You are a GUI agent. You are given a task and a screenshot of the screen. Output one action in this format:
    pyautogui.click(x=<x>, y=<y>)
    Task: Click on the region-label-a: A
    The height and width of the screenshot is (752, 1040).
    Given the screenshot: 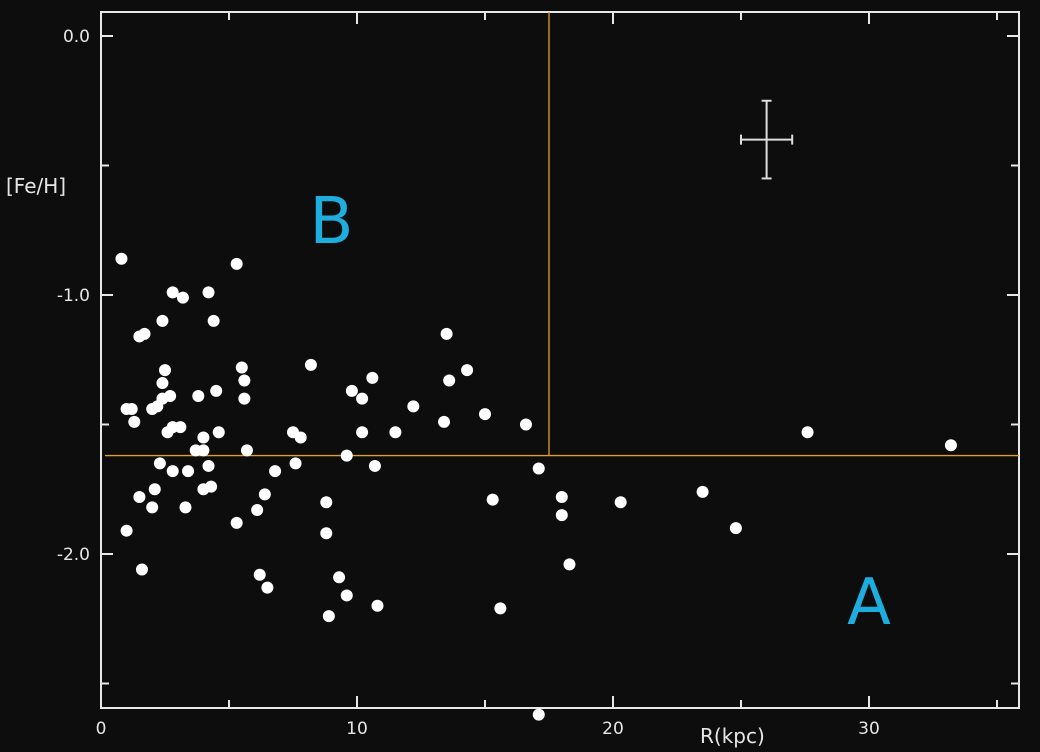 What is the action you would take?
    pyautogui.click(x=869, y=603)
    